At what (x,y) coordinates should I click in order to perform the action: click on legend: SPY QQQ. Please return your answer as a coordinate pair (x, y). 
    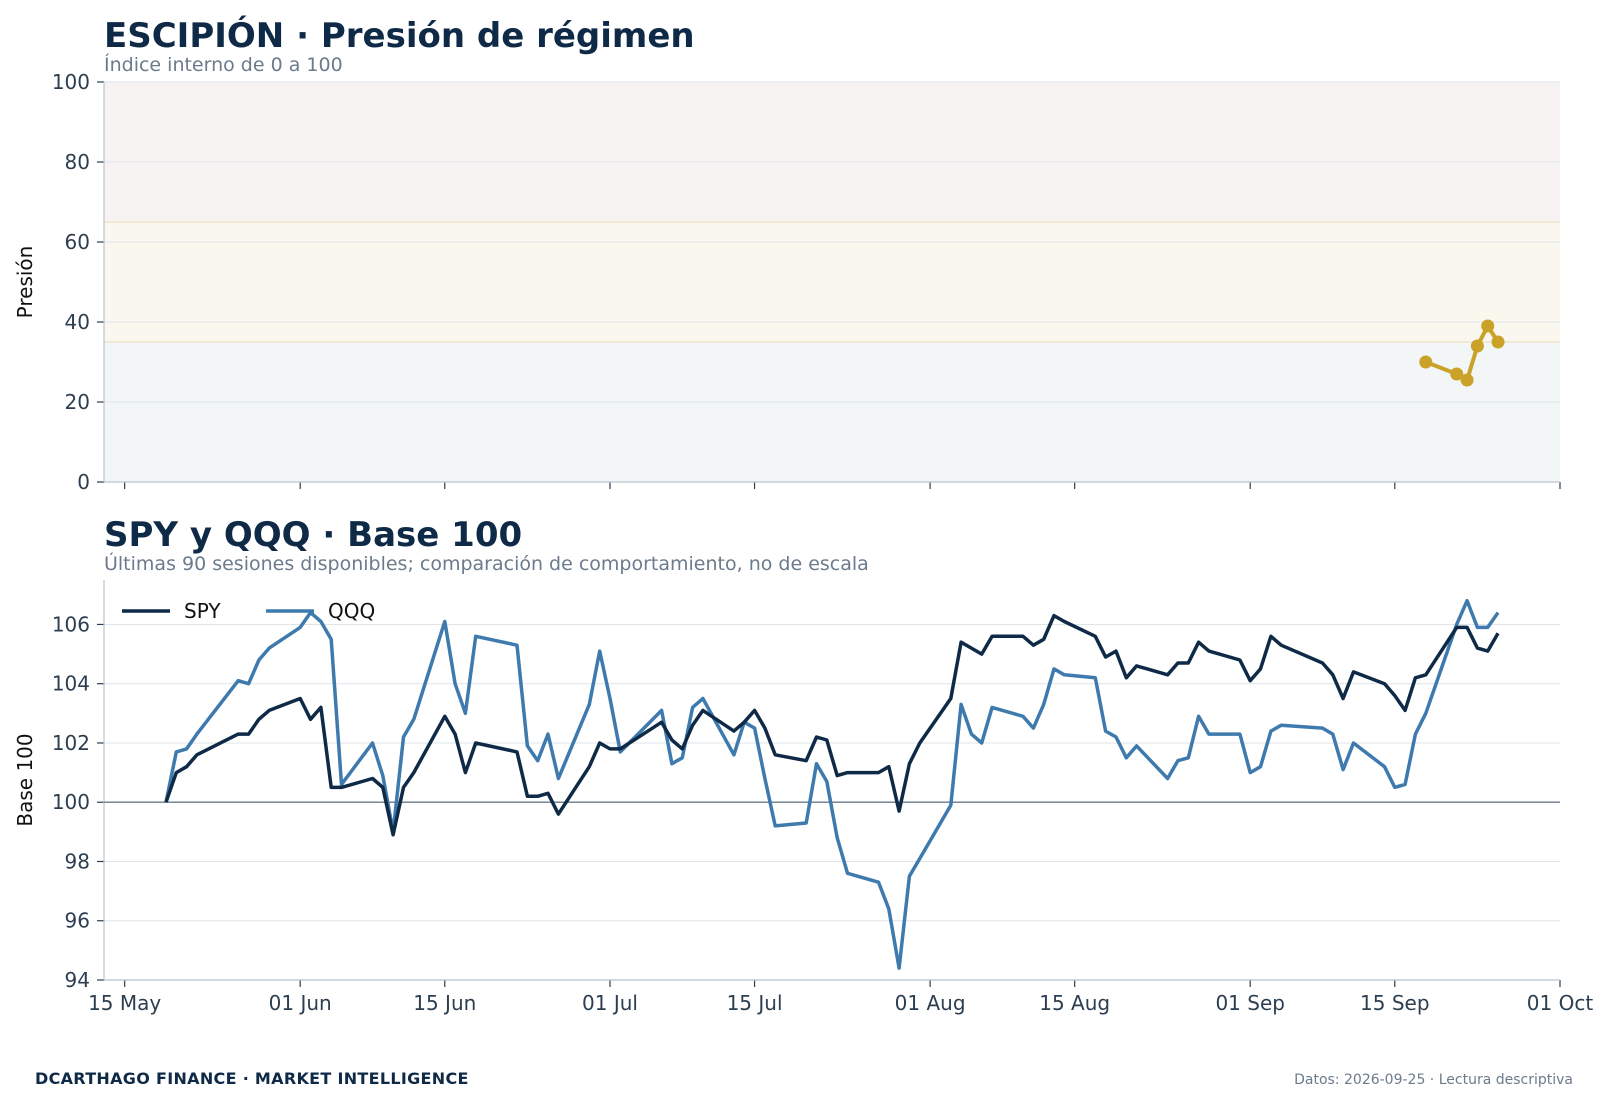
    Looking at the image, I should click on (248, 611).